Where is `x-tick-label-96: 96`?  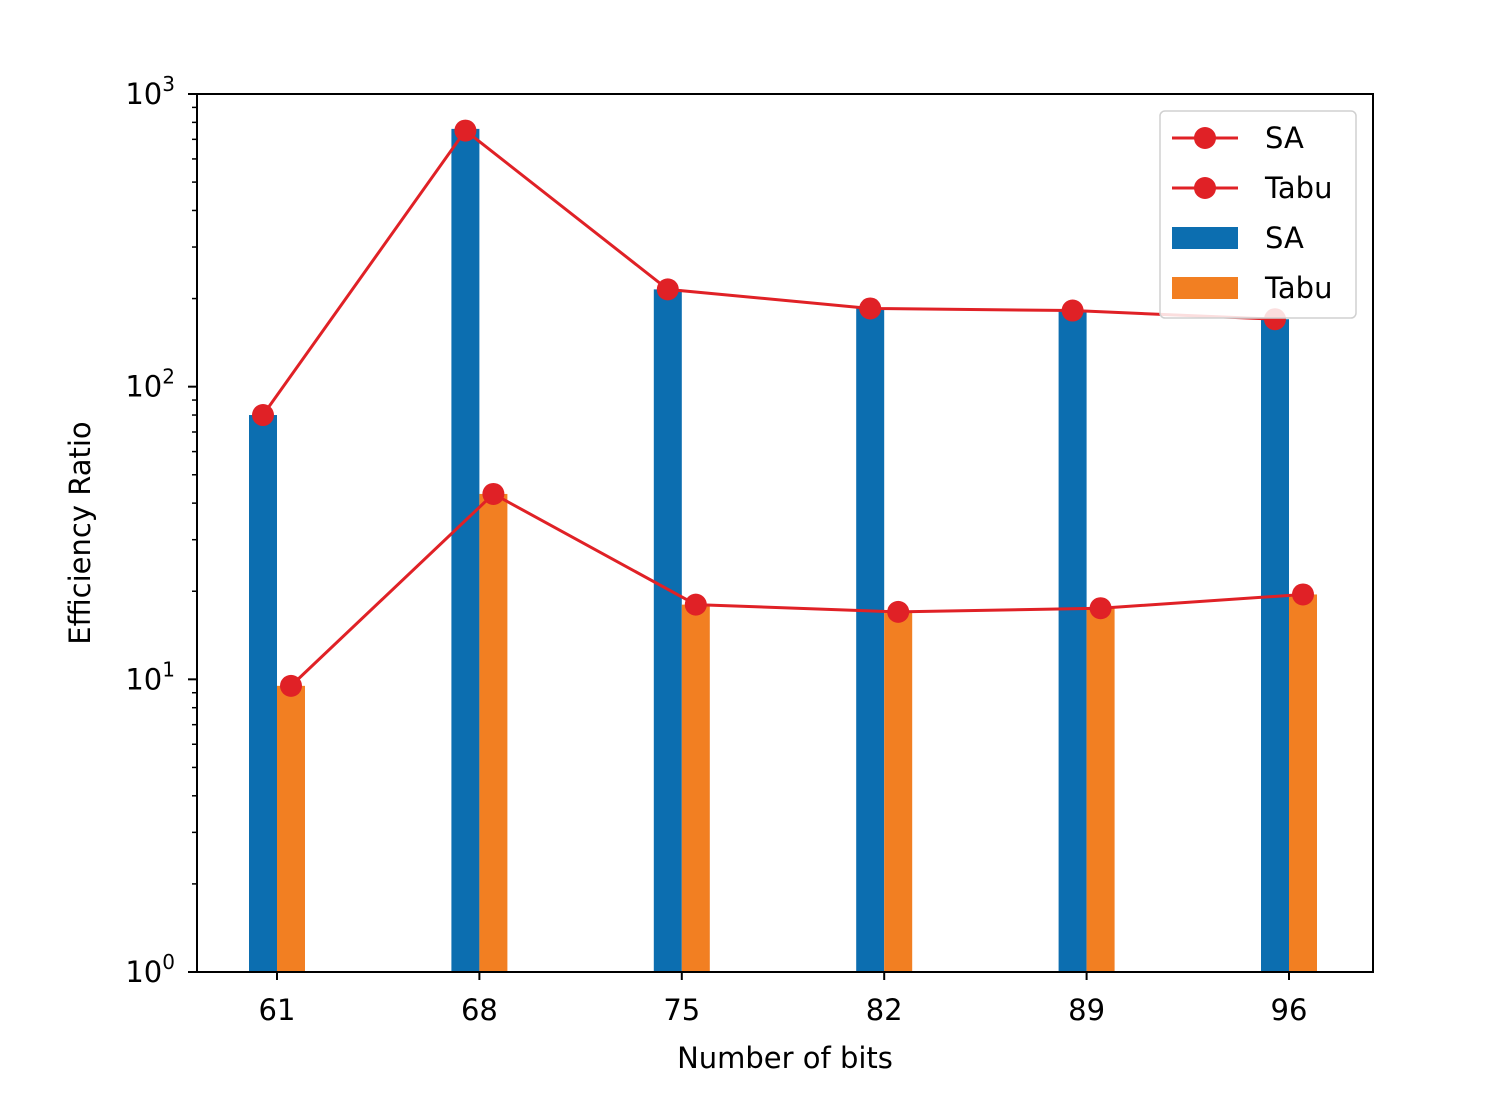 x-tick-label-96: 96 is located at coordinates (1289, 1010).